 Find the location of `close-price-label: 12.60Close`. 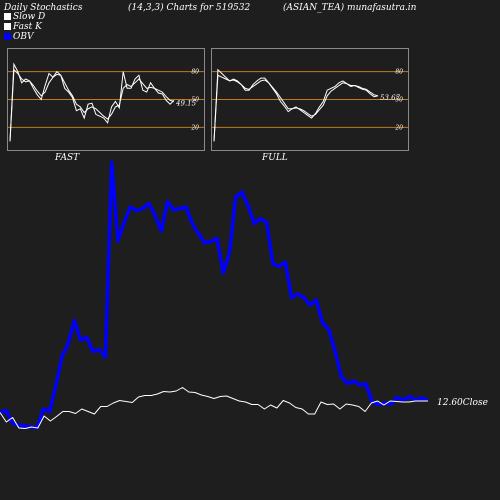

close-price-label: 12.60Close is located at coordinates (462, 403).